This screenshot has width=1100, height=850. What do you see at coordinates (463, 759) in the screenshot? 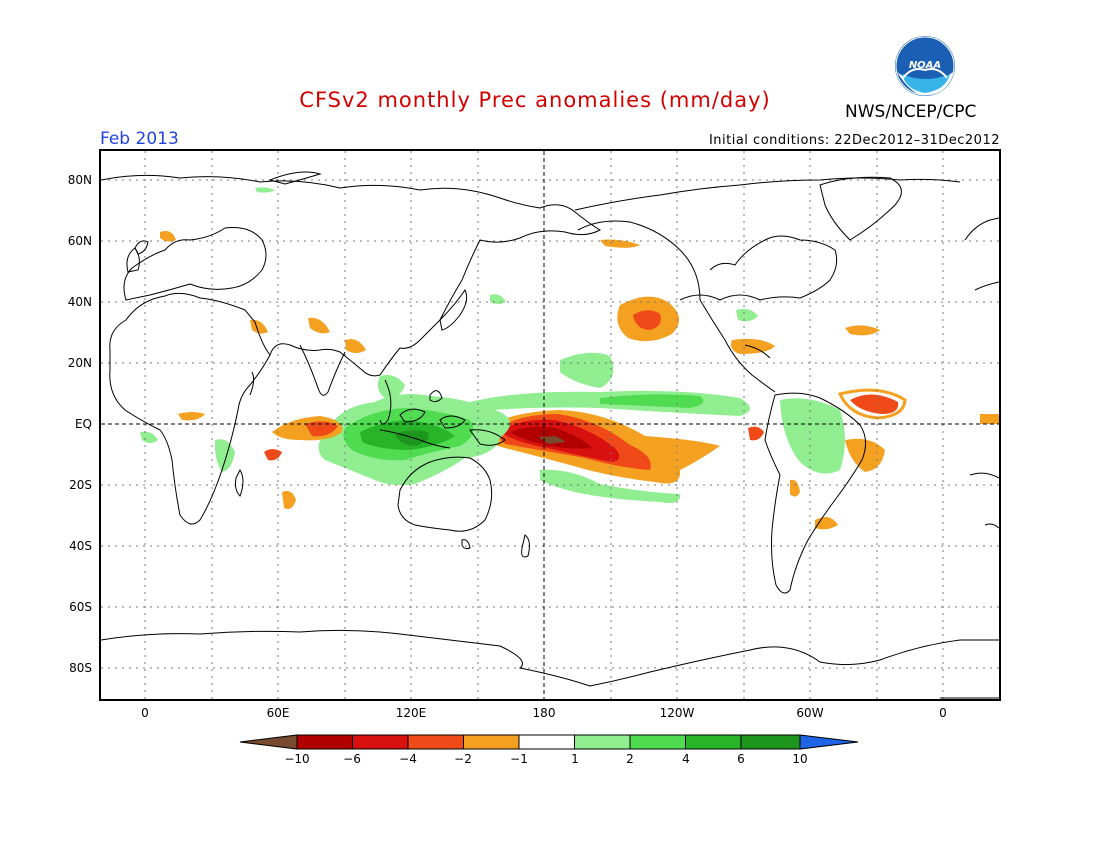
I see `colorbar-label: −2` at bounding box center [463, 759].